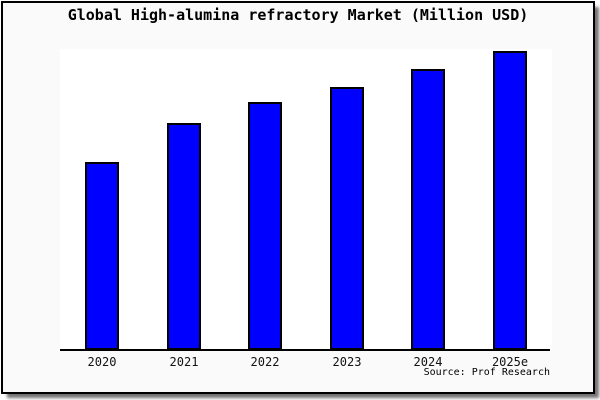 The image size is (600, 400). I want to click on x-axis-line, so click(305, 350).